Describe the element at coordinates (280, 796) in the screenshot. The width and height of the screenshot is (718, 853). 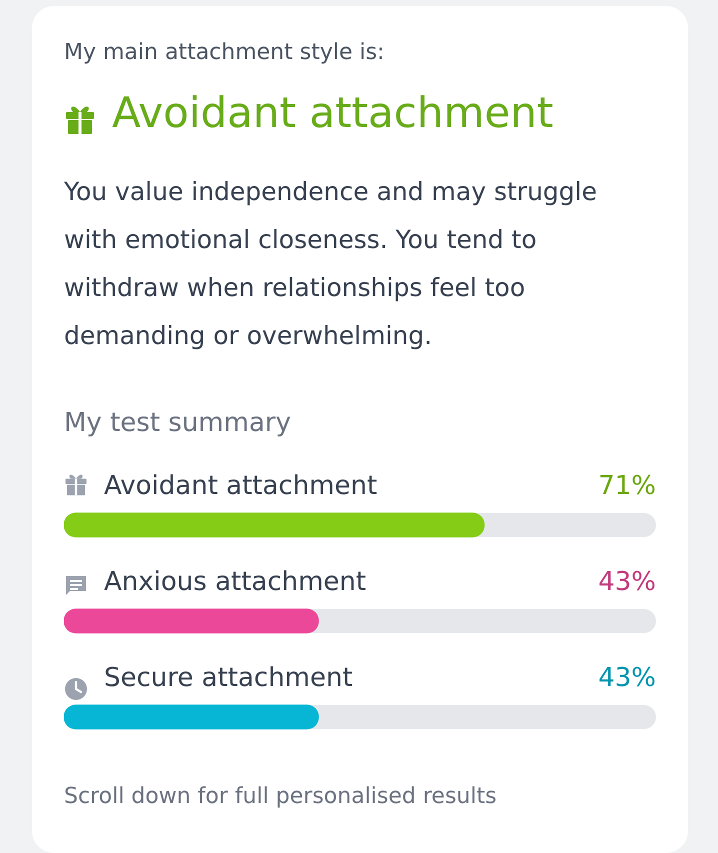
I see `text: Scroll down for full personalised results` at that location.